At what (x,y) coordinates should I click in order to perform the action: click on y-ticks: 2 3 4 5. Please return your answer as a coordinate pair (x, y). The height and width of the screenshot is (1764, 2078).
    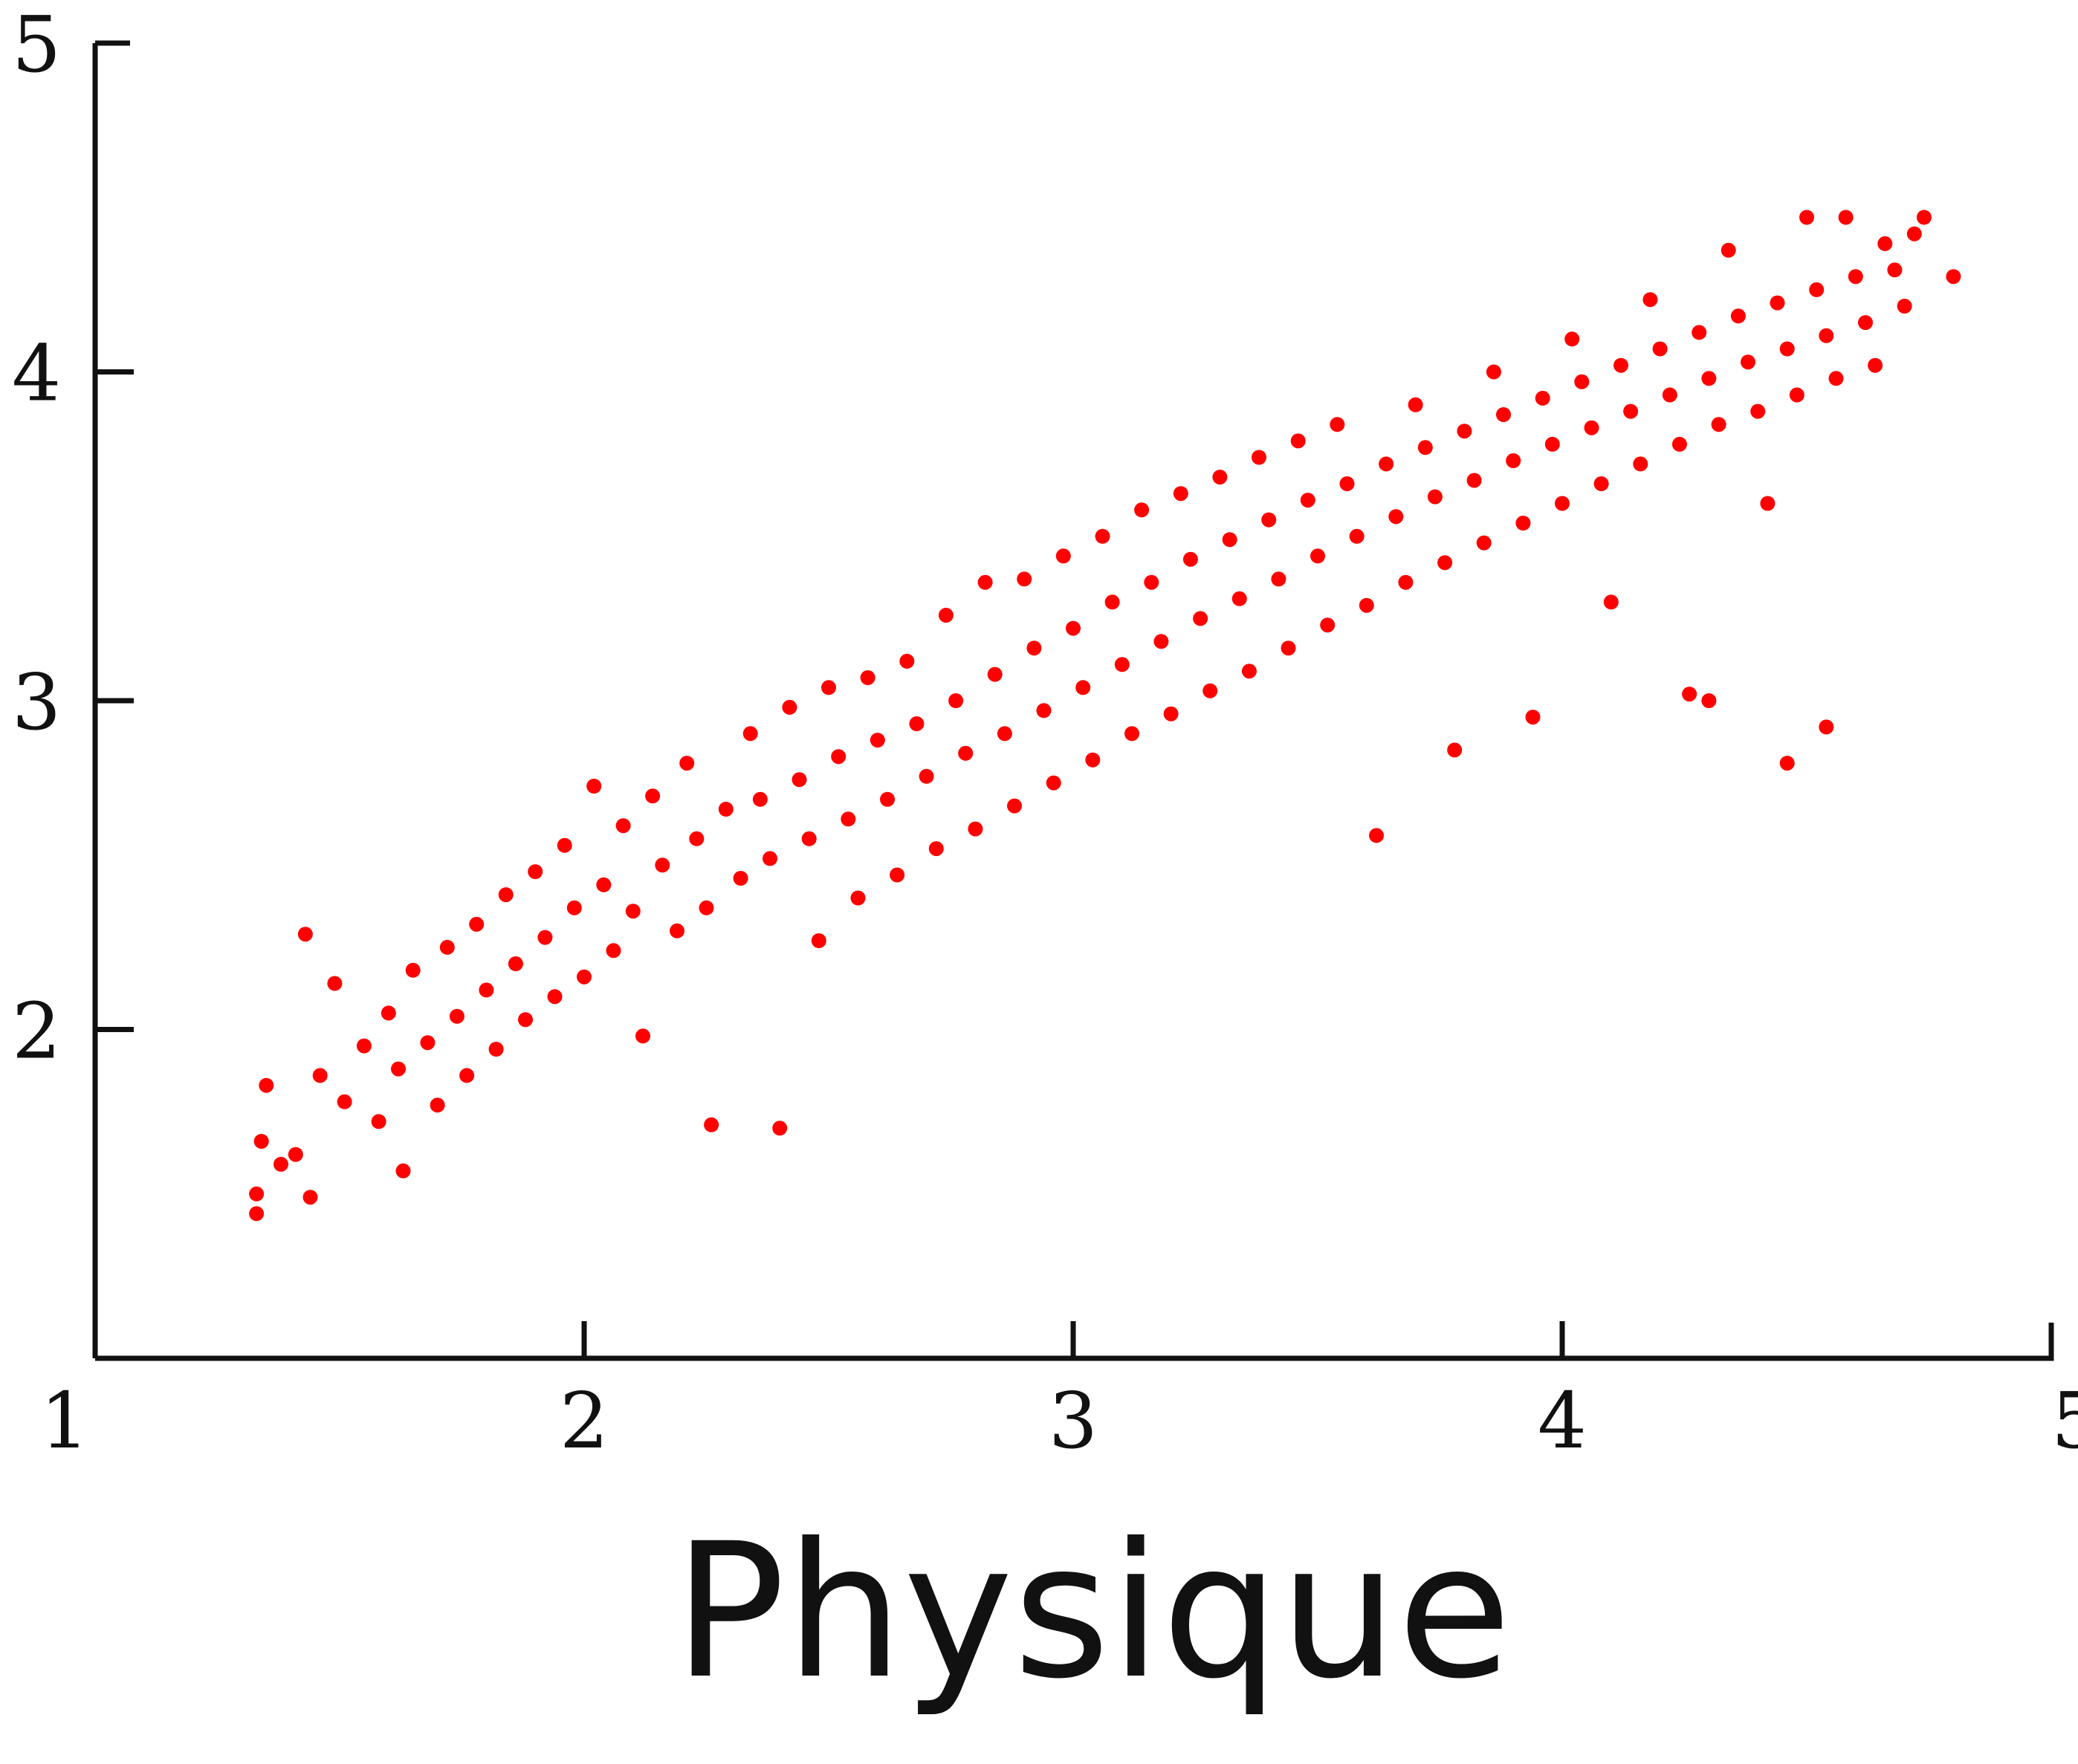
    Looking at the image, I should click on (73, 538).